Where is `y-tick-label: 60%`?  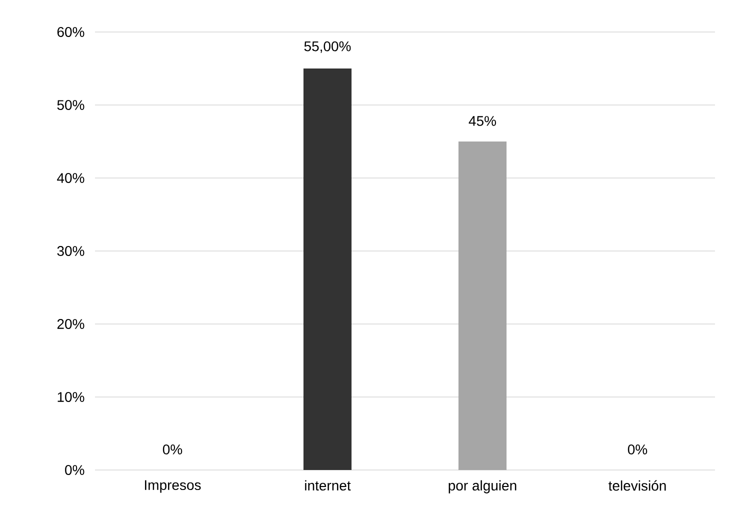 y-tick-label: 60% is located at coordinates (70, 32).